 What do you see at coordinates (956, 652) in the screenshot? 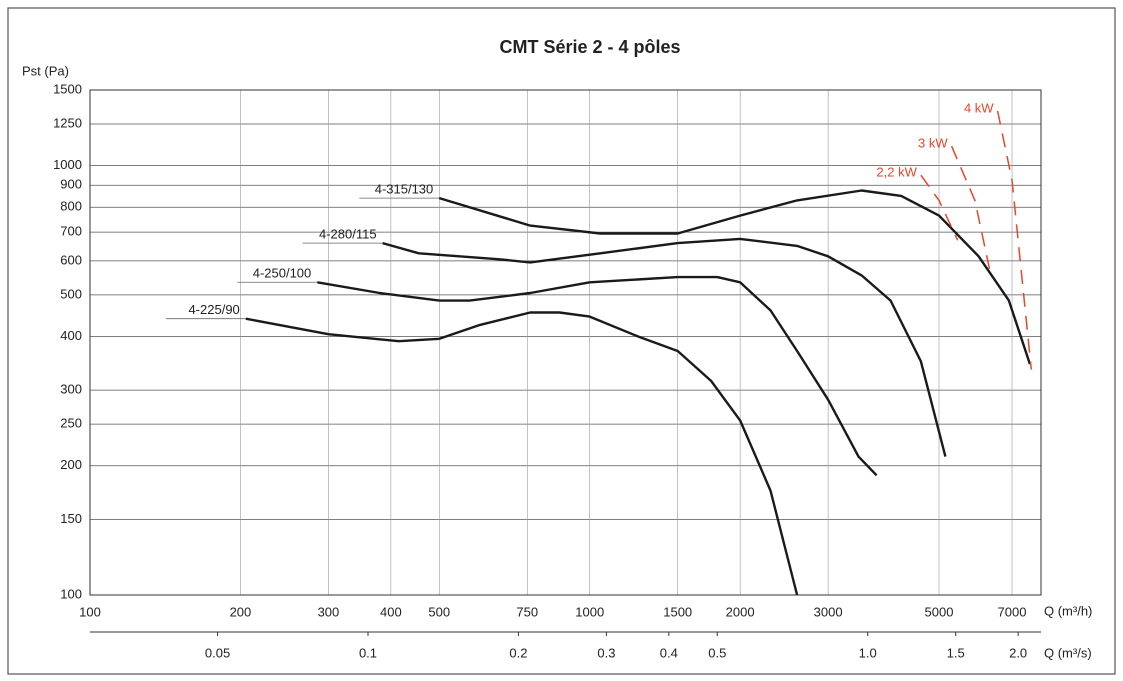
I see `x2-tick-label: 1.5` at bounding box center [956, 652].